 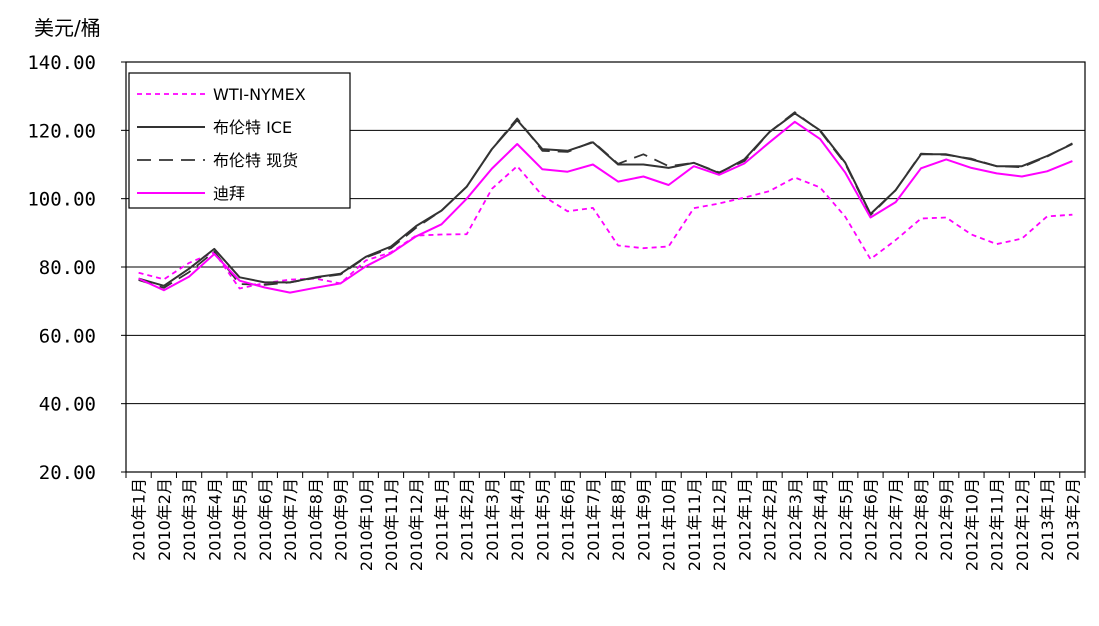 What do you see at coordinates (61, 63) in the screenshot?
I see `y-tick-label: 140.00` at bounding box center [61, 63].